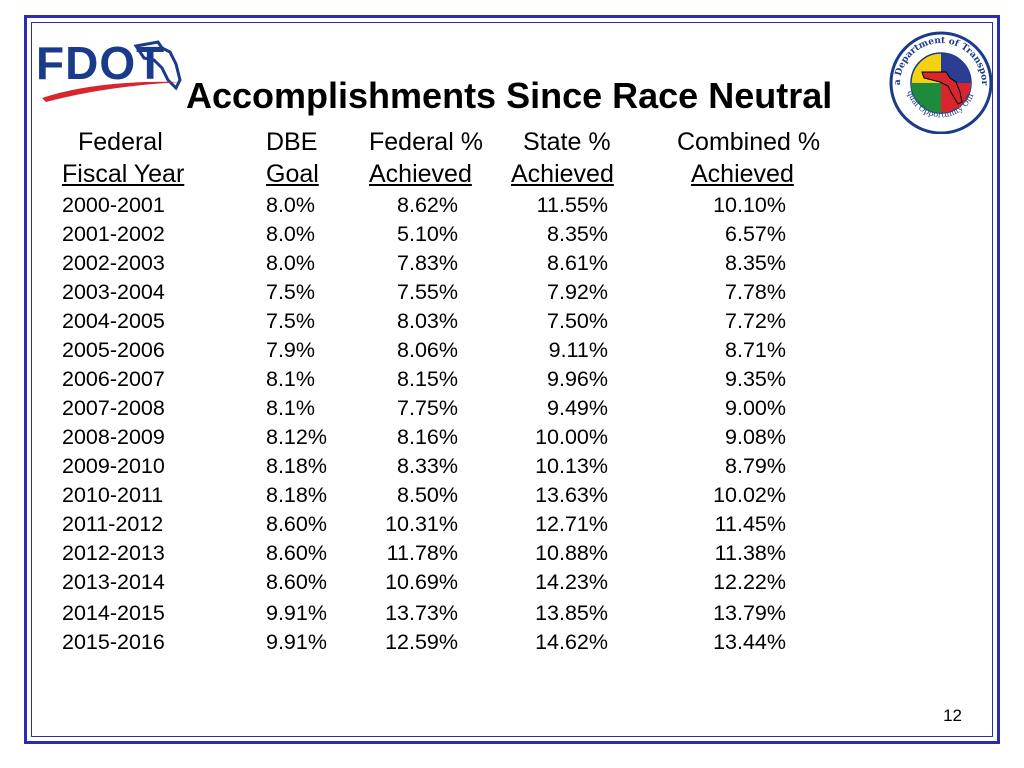 This screenshot has width=1024, height=768. What do you see at coordinates (512, 495) in the screenshot?
I see `table-row: 2010-2011 8.18% 8.50% 13.63% 10.02%` at bounding box center [512, 495].